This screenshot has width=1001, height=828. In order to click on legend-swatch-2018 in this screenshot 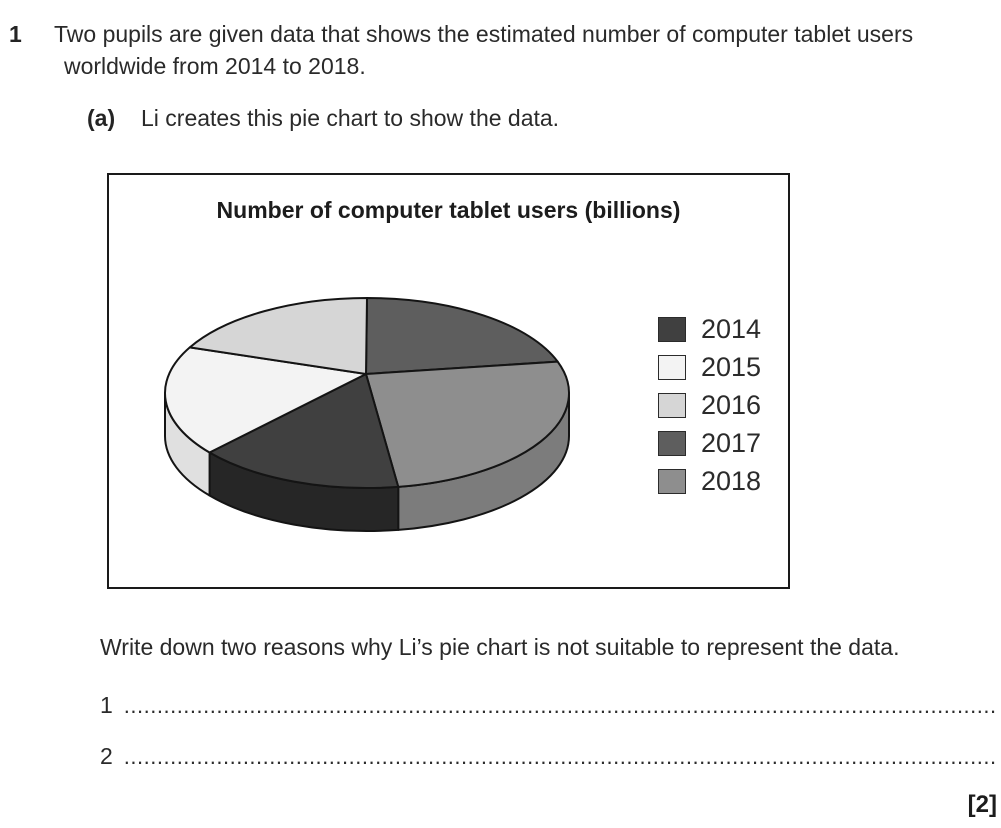, I will do `click(672, 481)`.